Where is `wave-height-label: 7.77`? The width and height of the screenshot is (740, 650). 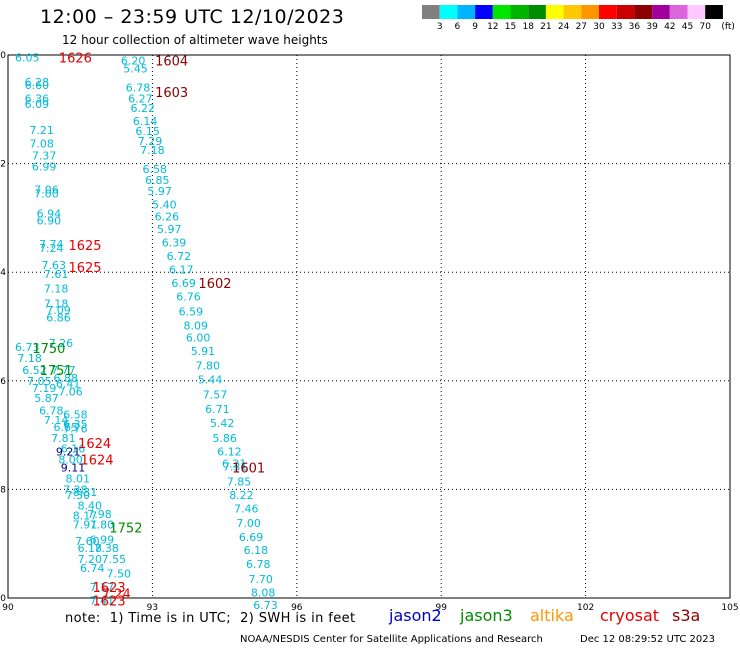 wave-height-label: 7.77 is located at coordinates (63, 370).